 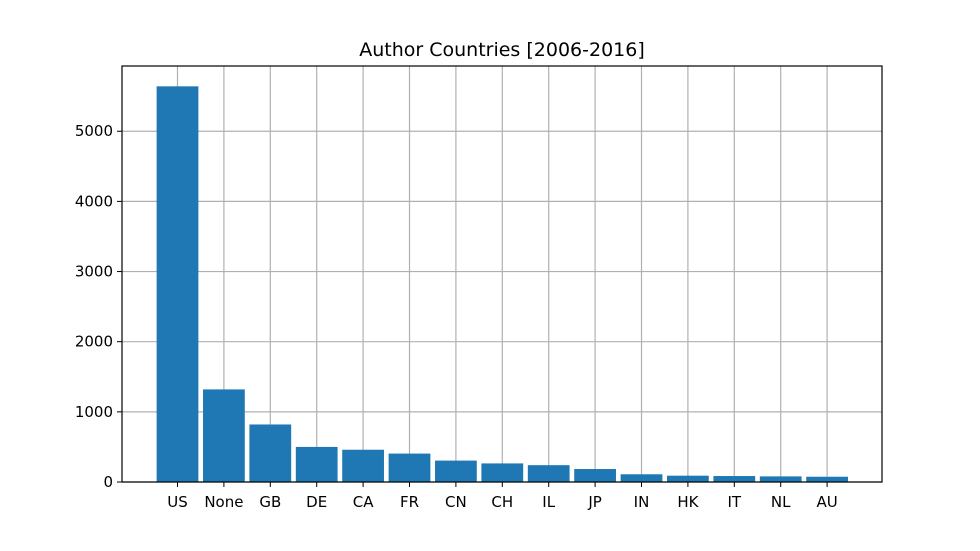 What do you see at coordinates (108, 482) in the screenshot?
I see `y-tick-label: 0` at bounding box center [108, 482].